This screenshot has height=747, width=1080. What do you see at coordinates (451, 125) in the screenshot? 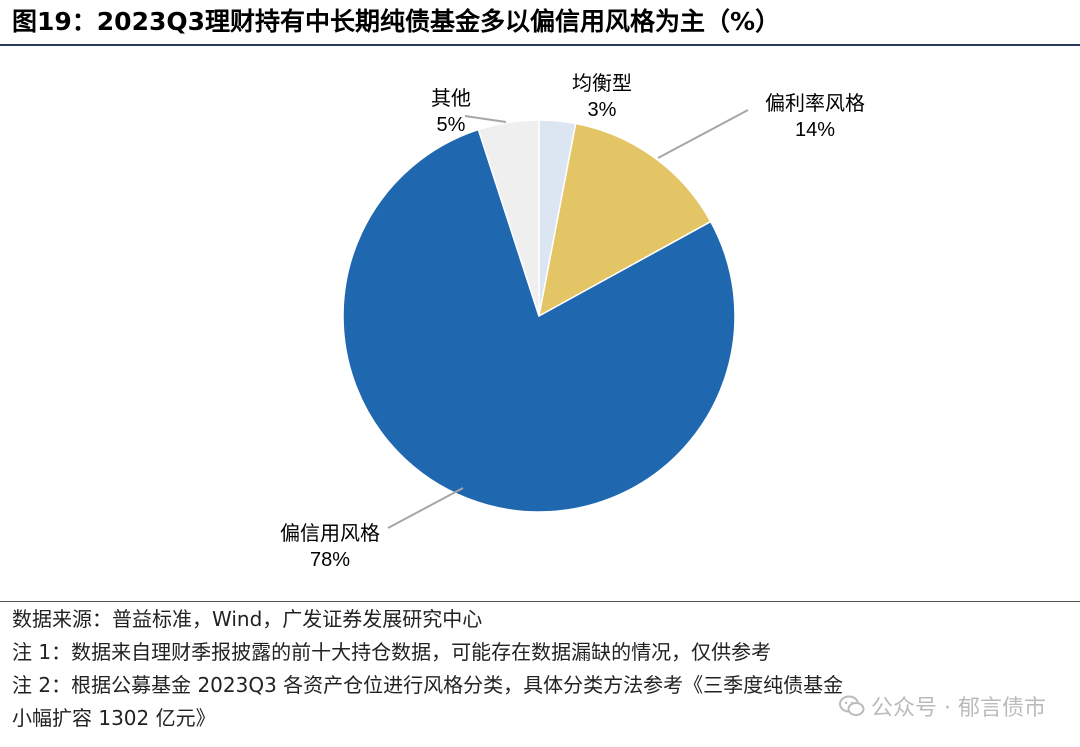
I see `slice-value-label-4: 5%` at bounding box center [451, 125].